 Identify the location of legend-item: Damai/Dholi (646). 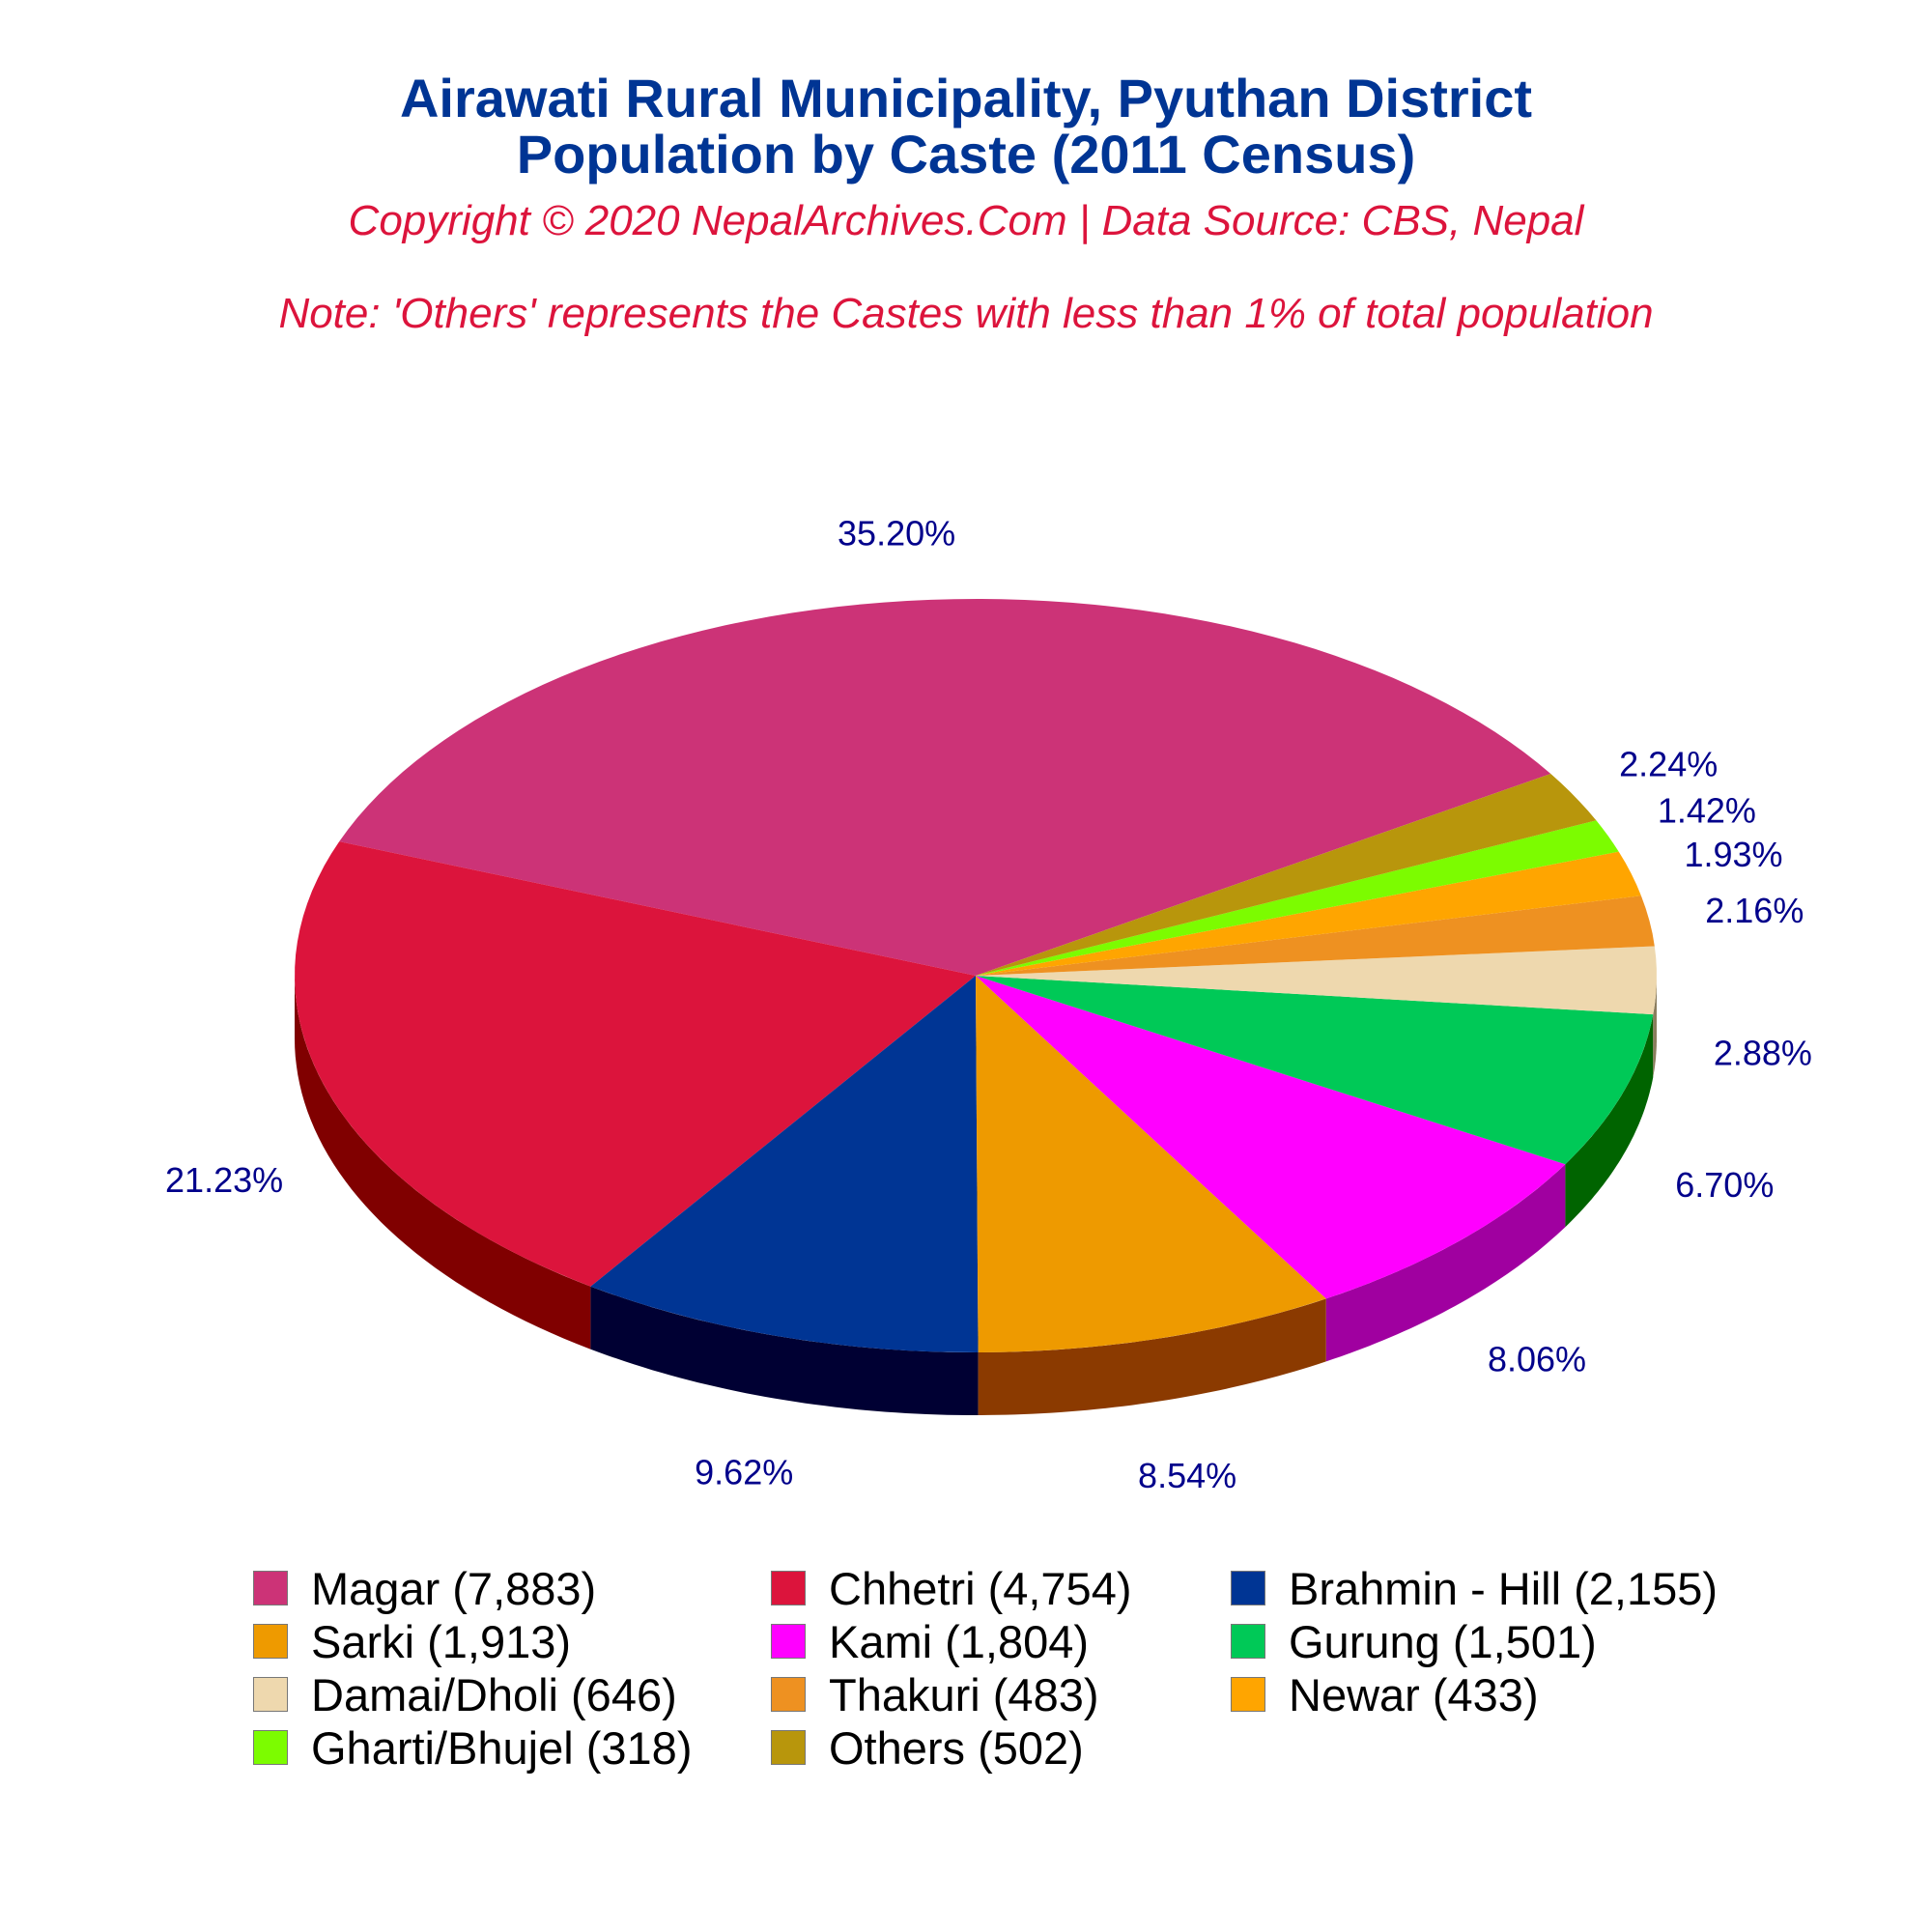
(465, 1694).